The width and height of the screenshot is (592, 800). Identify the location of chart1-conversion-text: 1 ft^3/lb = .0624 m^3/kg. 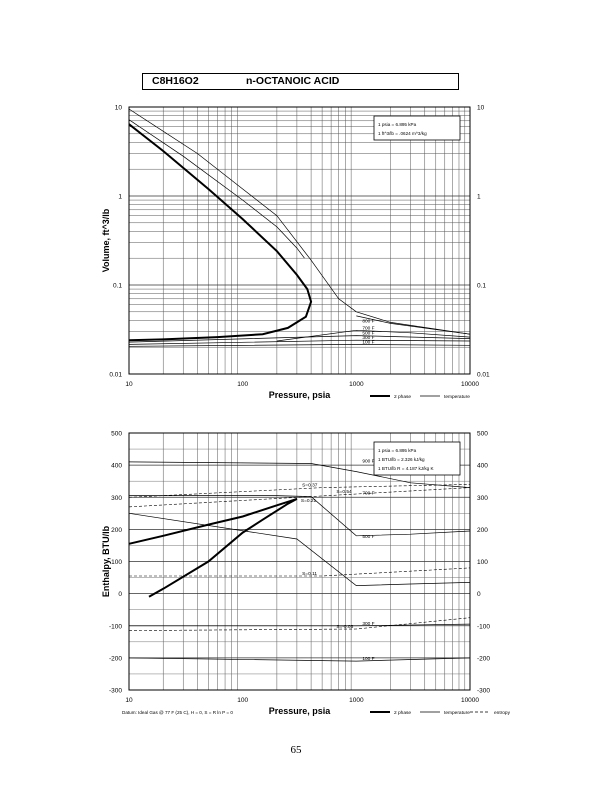
(402, 133).